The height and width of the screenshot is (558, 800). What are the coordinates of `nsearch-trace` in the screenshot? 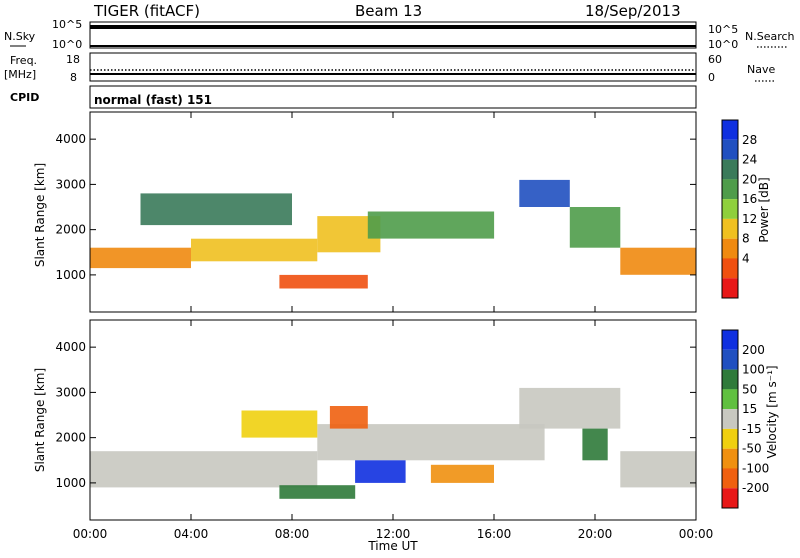 It's located at (393, 46).